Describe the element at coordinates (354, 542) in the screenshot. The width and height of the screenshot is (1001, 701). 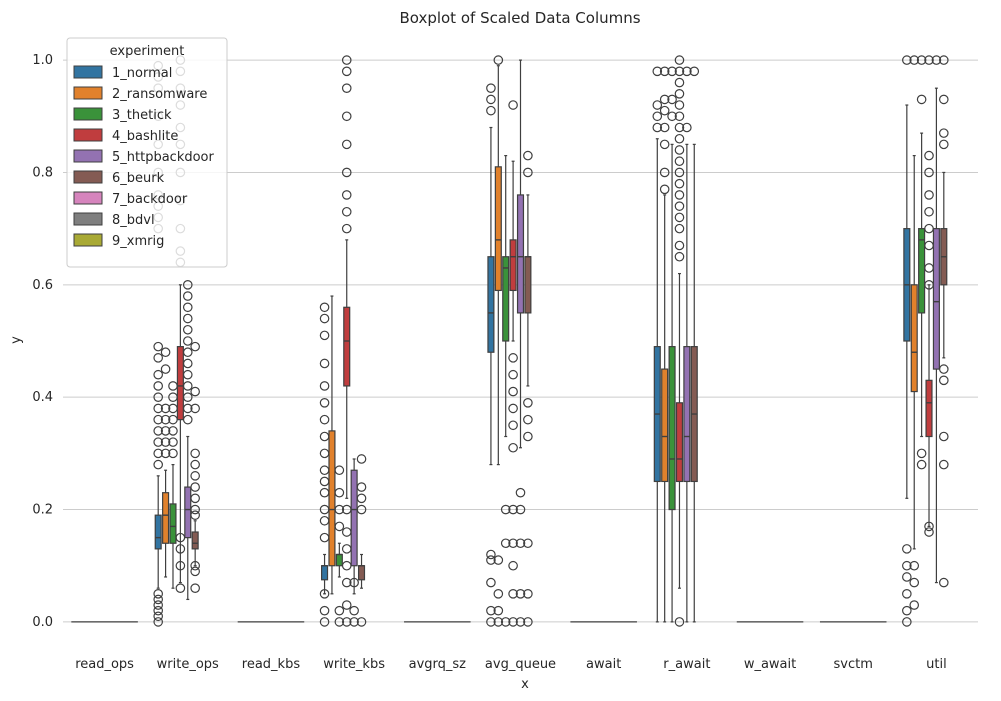
I see `box-5-httpbackdoor` at that location.